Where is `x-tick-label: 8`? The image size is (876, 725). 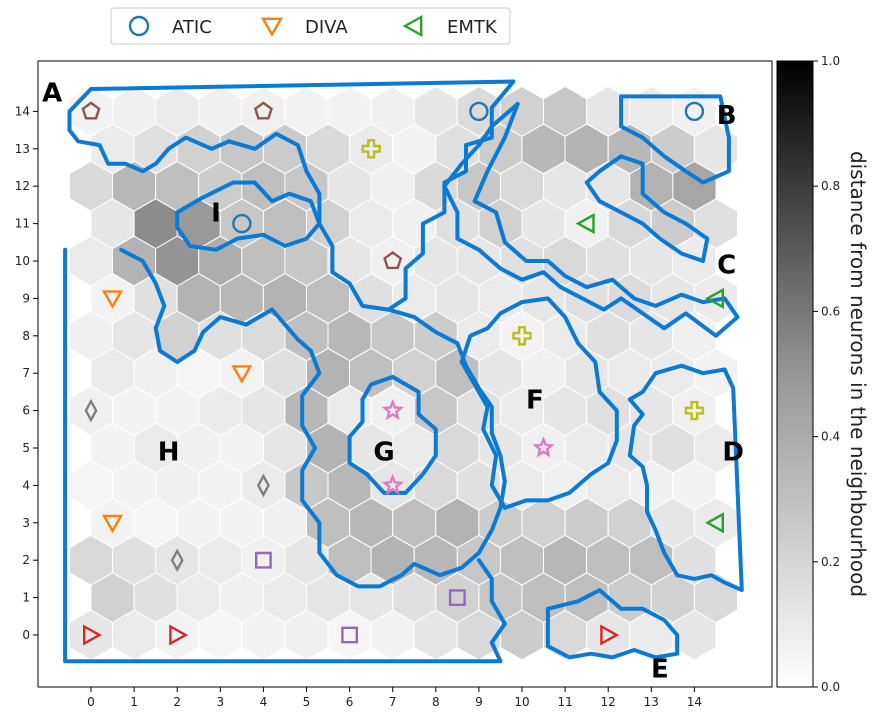 x-tick-label: 8 is located at coordinates (436, 702).